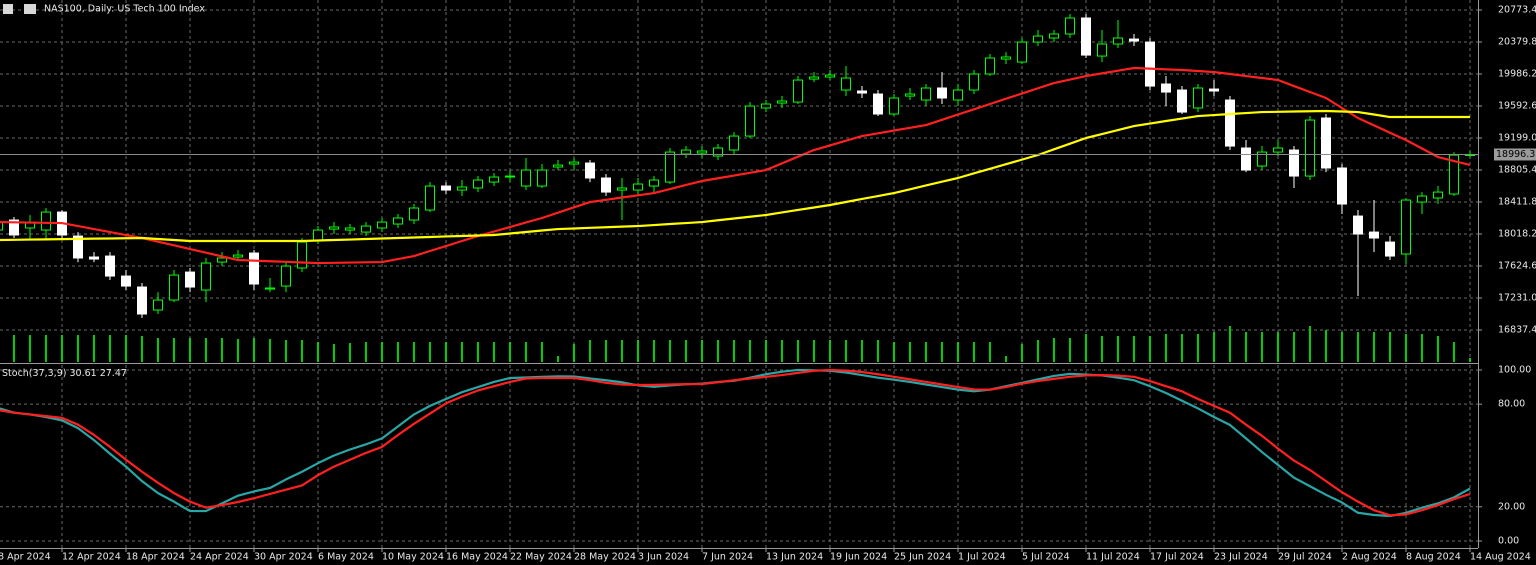 The width and height of the screenshot is (1536, 565). Describe the element at coordinates (413, 557) in the screenshot. I see `x-tick-label: 10 May 2024` at that location.